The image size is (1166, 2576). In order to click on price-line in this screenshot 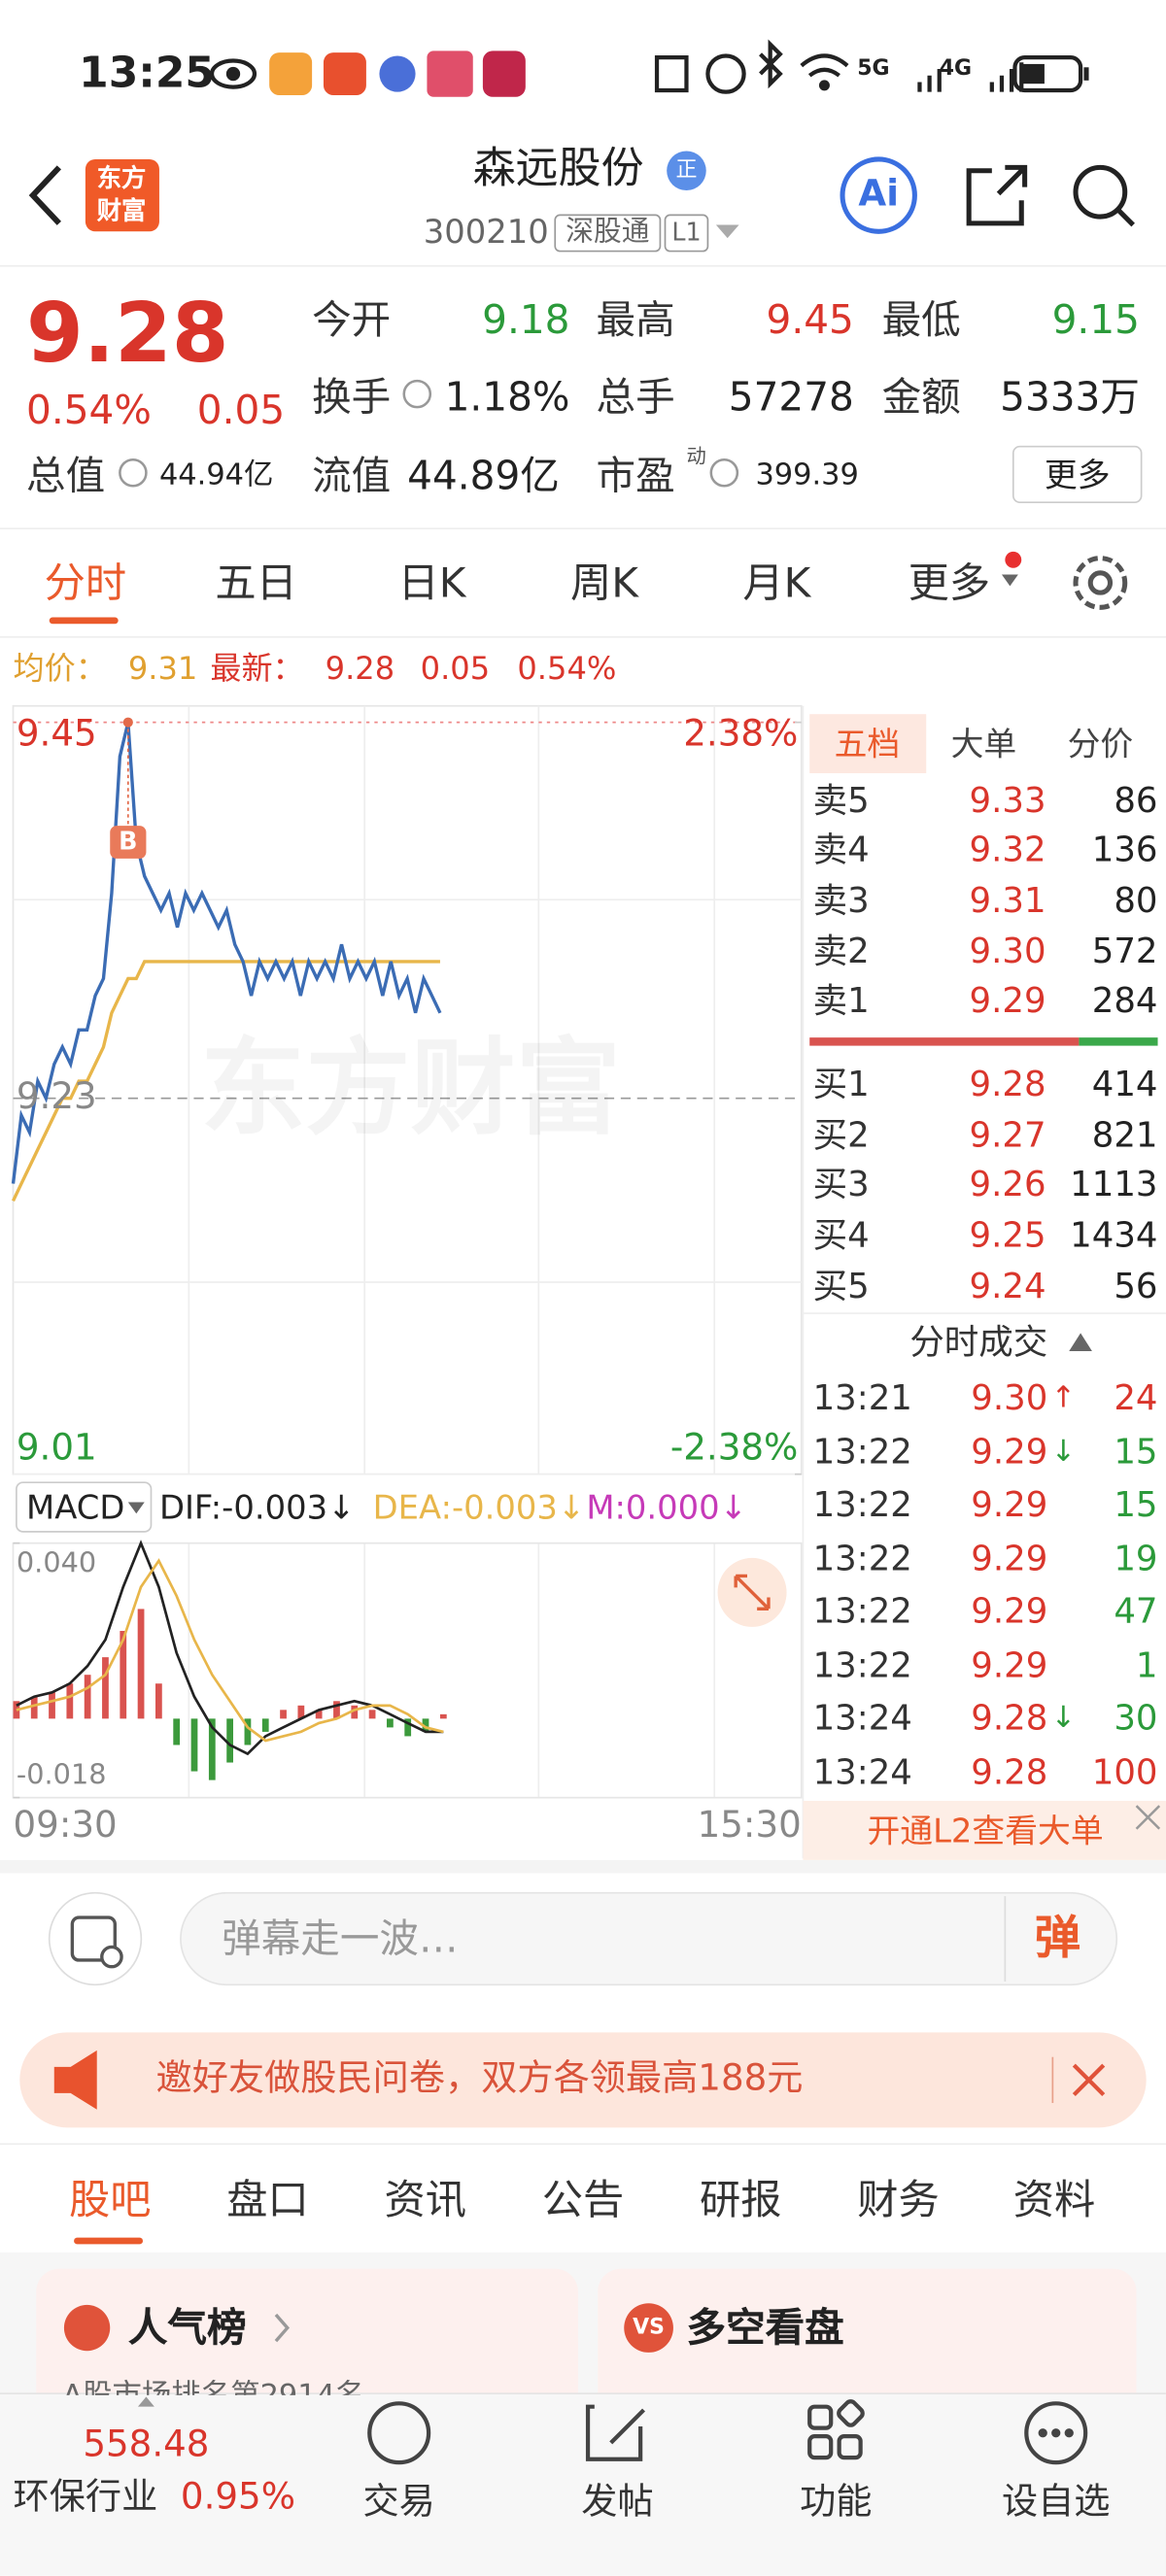, I will do `click(226, 953)`.